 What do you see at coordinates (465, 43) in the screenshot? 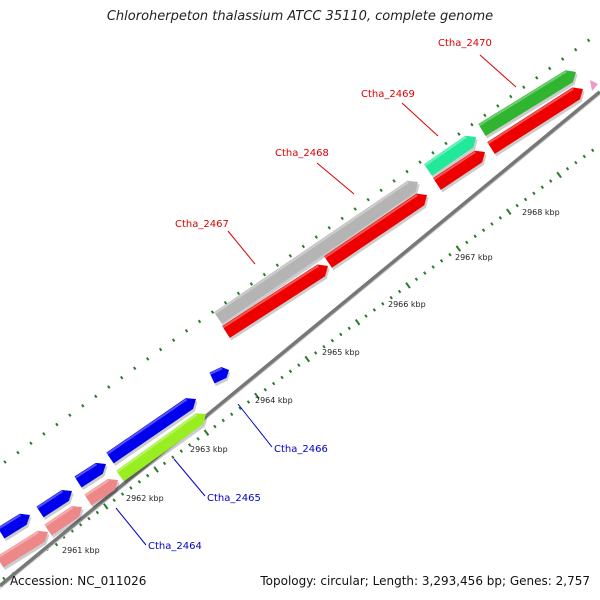
I see `gene-label-ctha-2470: Ctha_2470` at bounding box center [465, 43].